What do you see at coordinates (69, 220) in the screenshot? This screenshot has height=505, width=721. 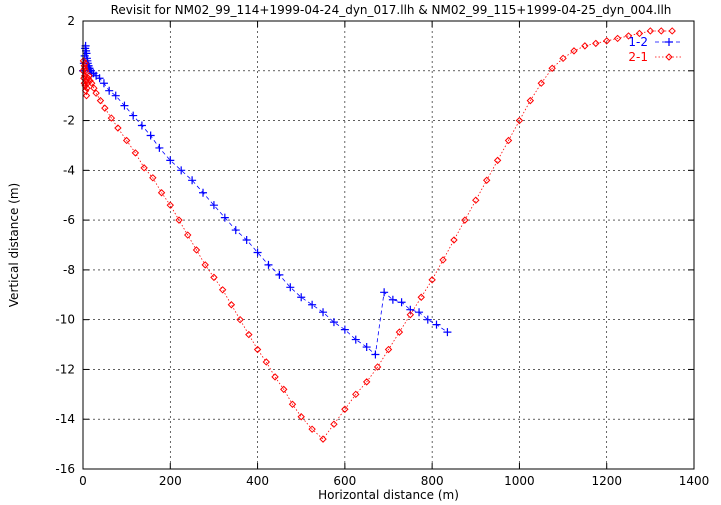 I see `y-tick-label: -6` at bounding box center [69, 220].